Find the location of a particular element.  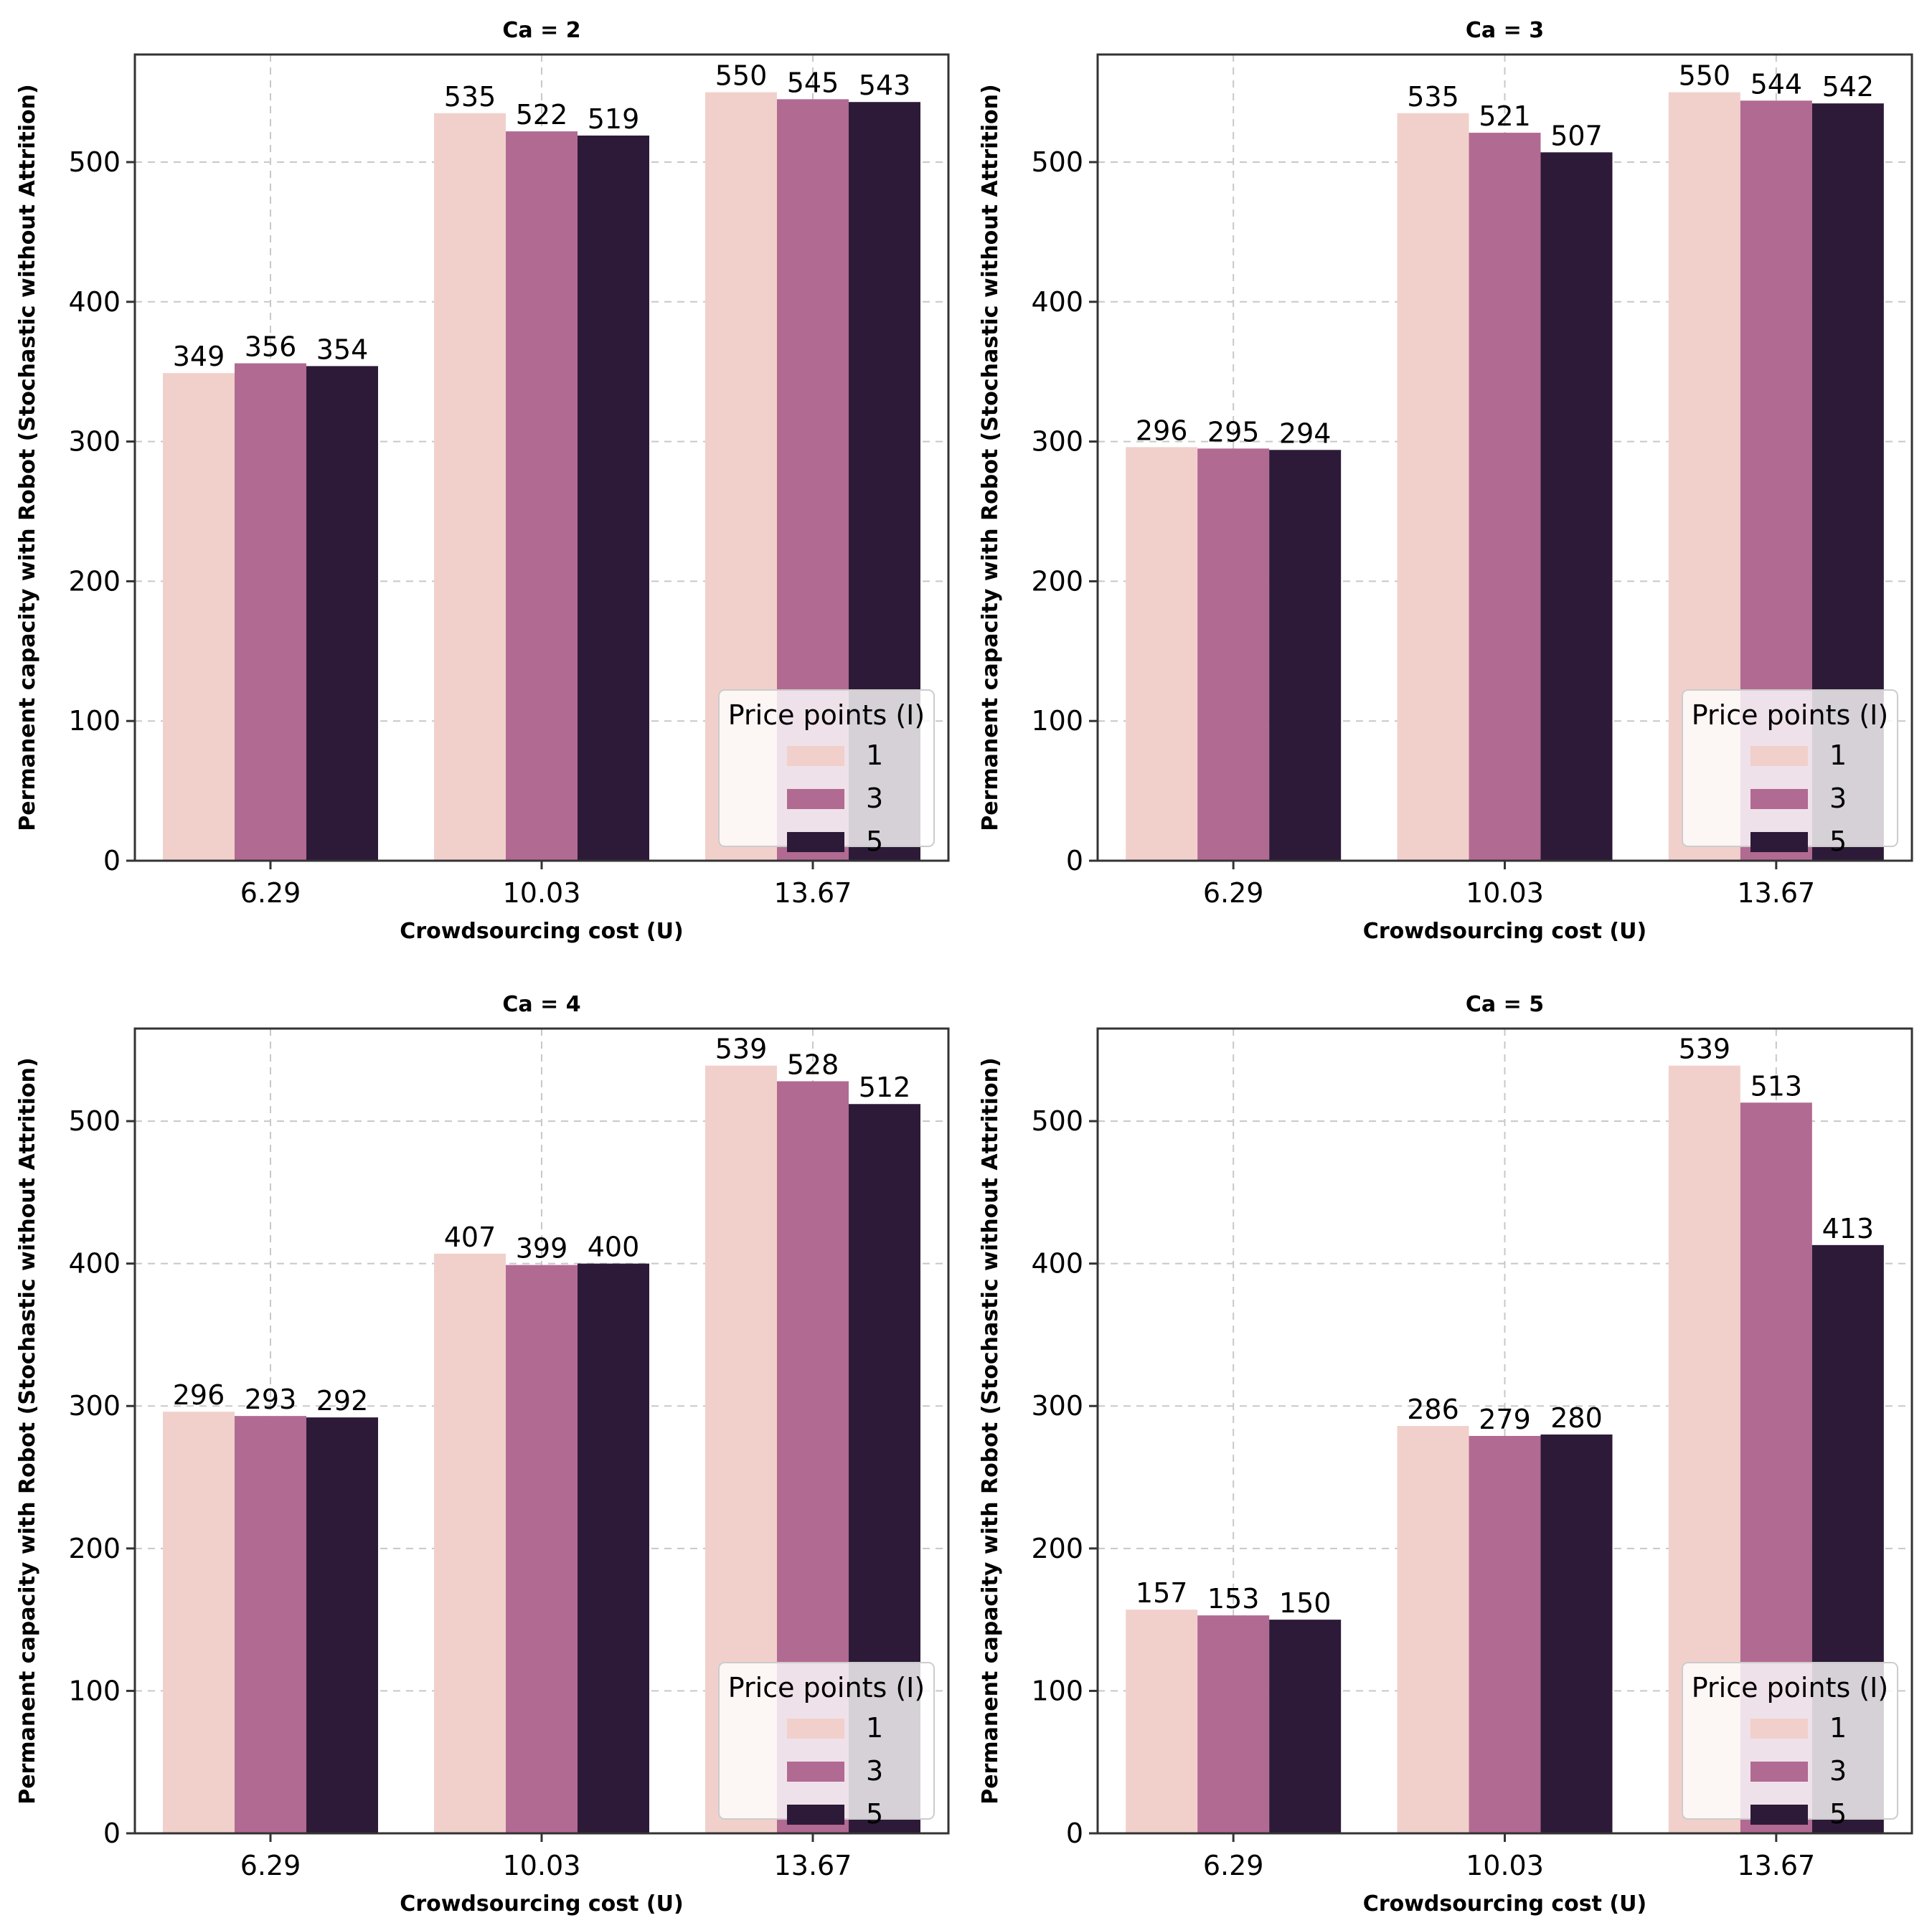

data-label: 293 is located at coordinates (271, 1399).